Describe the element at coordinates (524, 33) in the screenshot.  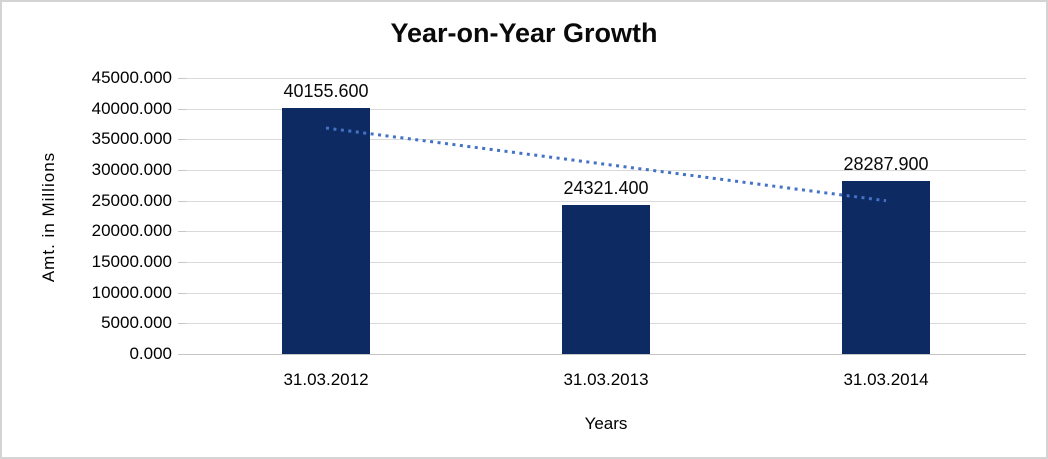
I see `chart-title: Year-on-Year Growth` at that location.